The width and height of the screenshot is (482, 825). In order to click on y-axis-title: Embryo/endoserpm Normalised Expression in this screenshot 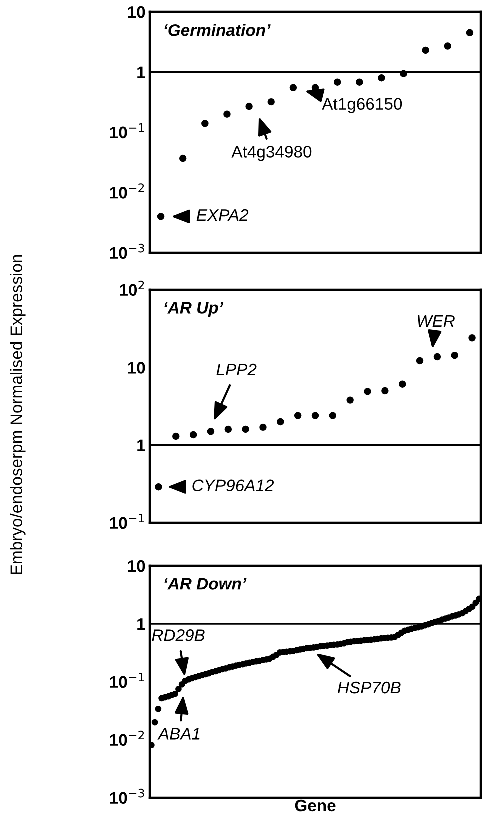, I will do `click(18, 414)`.